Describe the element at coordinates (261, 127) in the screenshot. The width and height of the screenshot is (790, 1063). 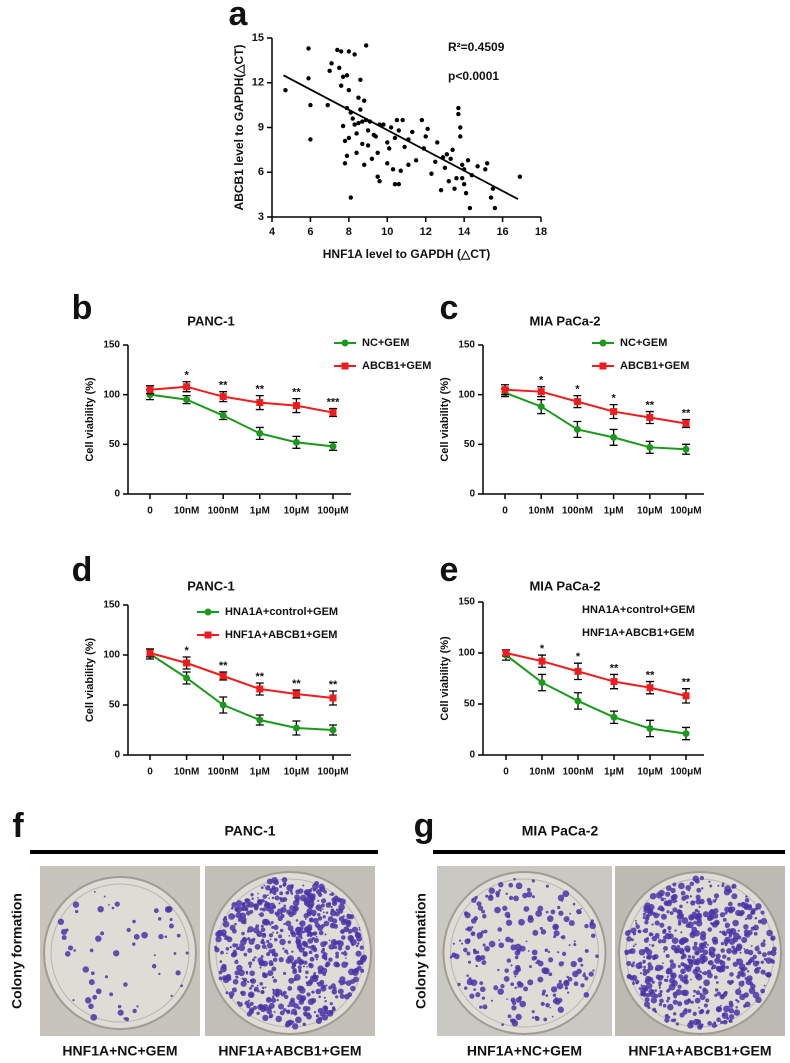
I see `y-tick-label: 9` at that location.